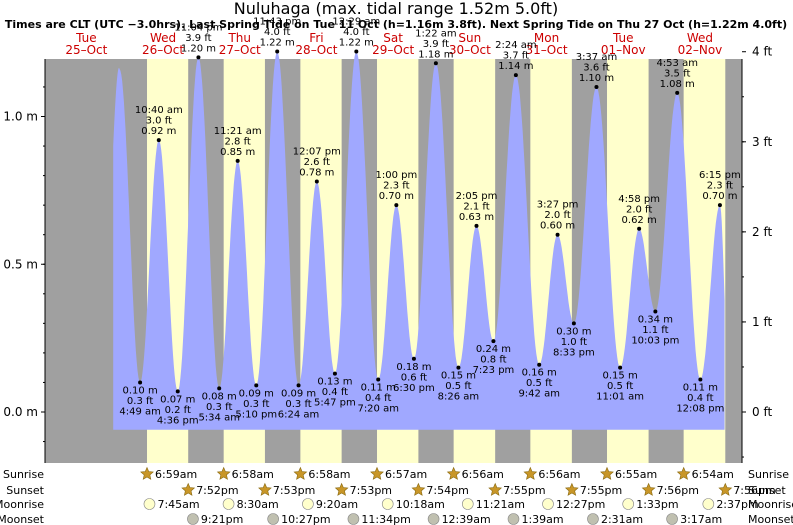  What do you see at coordinates (396, 186) in the screenshot?
I see `high-tide-label: 2.3 ft` at bounding box center [396, 186].